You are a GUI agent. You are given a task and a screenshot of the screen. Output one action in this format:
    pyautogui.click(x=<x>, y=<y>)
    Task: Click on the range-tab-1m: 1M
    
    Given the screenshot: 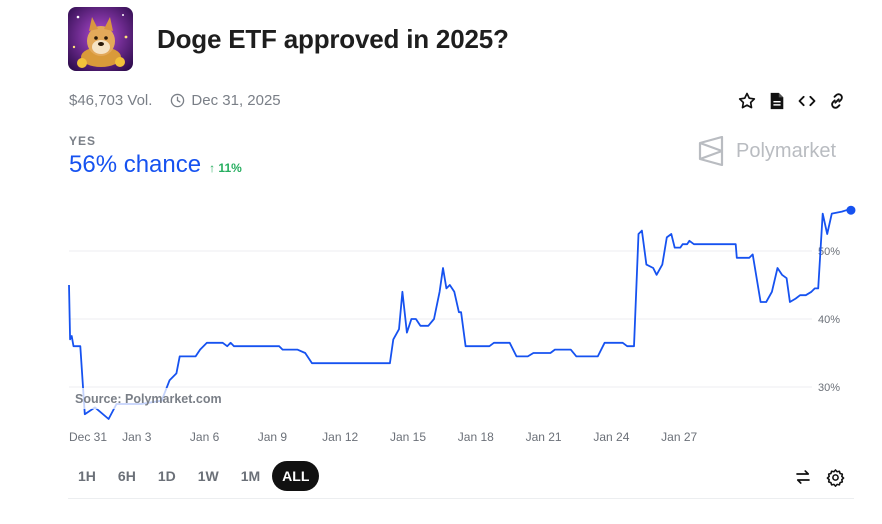 What is the action you would take?
    pyautogui.click(x=250, y=476)
    